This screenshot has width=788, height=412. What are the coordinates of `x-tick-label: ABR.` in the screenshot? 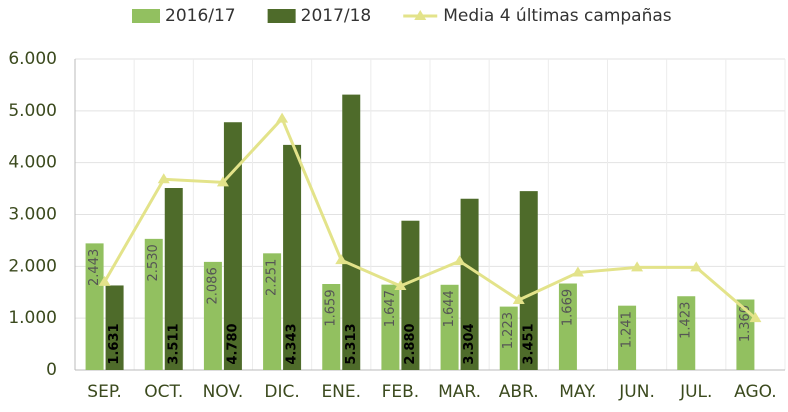 It's located at (519, 392).